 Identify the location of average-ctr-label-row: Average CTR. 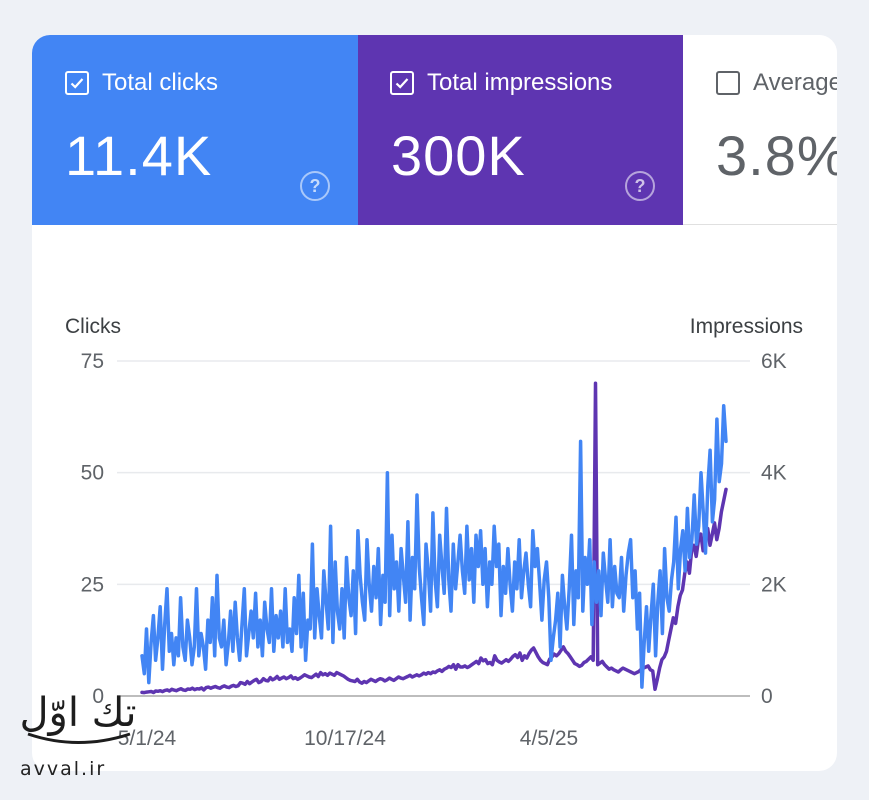
(776, 83).